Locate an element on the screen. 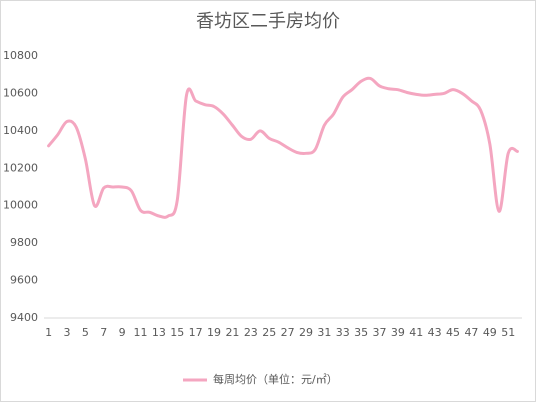 Image resolution: width=536 pixels, height=402 pixels. x-tick-label: 45 is located at coordinates (453, 332).